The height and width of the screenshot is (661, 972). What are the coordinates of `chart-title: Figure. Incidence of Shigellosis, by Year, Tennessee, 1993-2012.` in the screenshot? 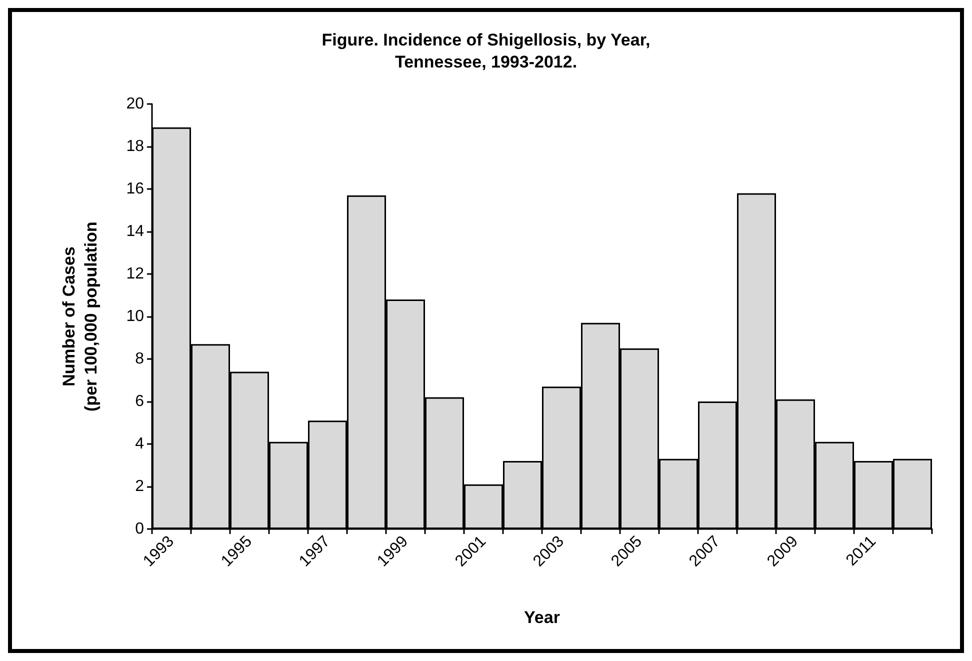 It's located at (486, 51).